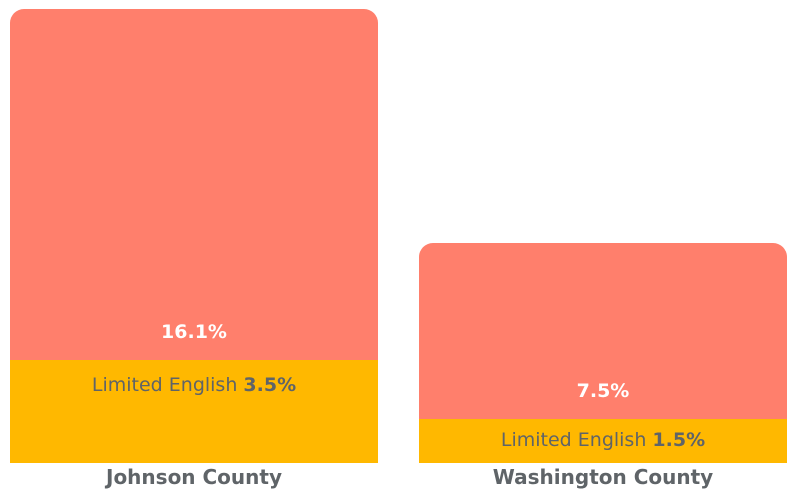 The width and height of the screenshot is (800, 499). What do you see at coordinates (603, 391) in the screenshot?
I see `total-value: 7.5%` at bounding box center [603, 391].